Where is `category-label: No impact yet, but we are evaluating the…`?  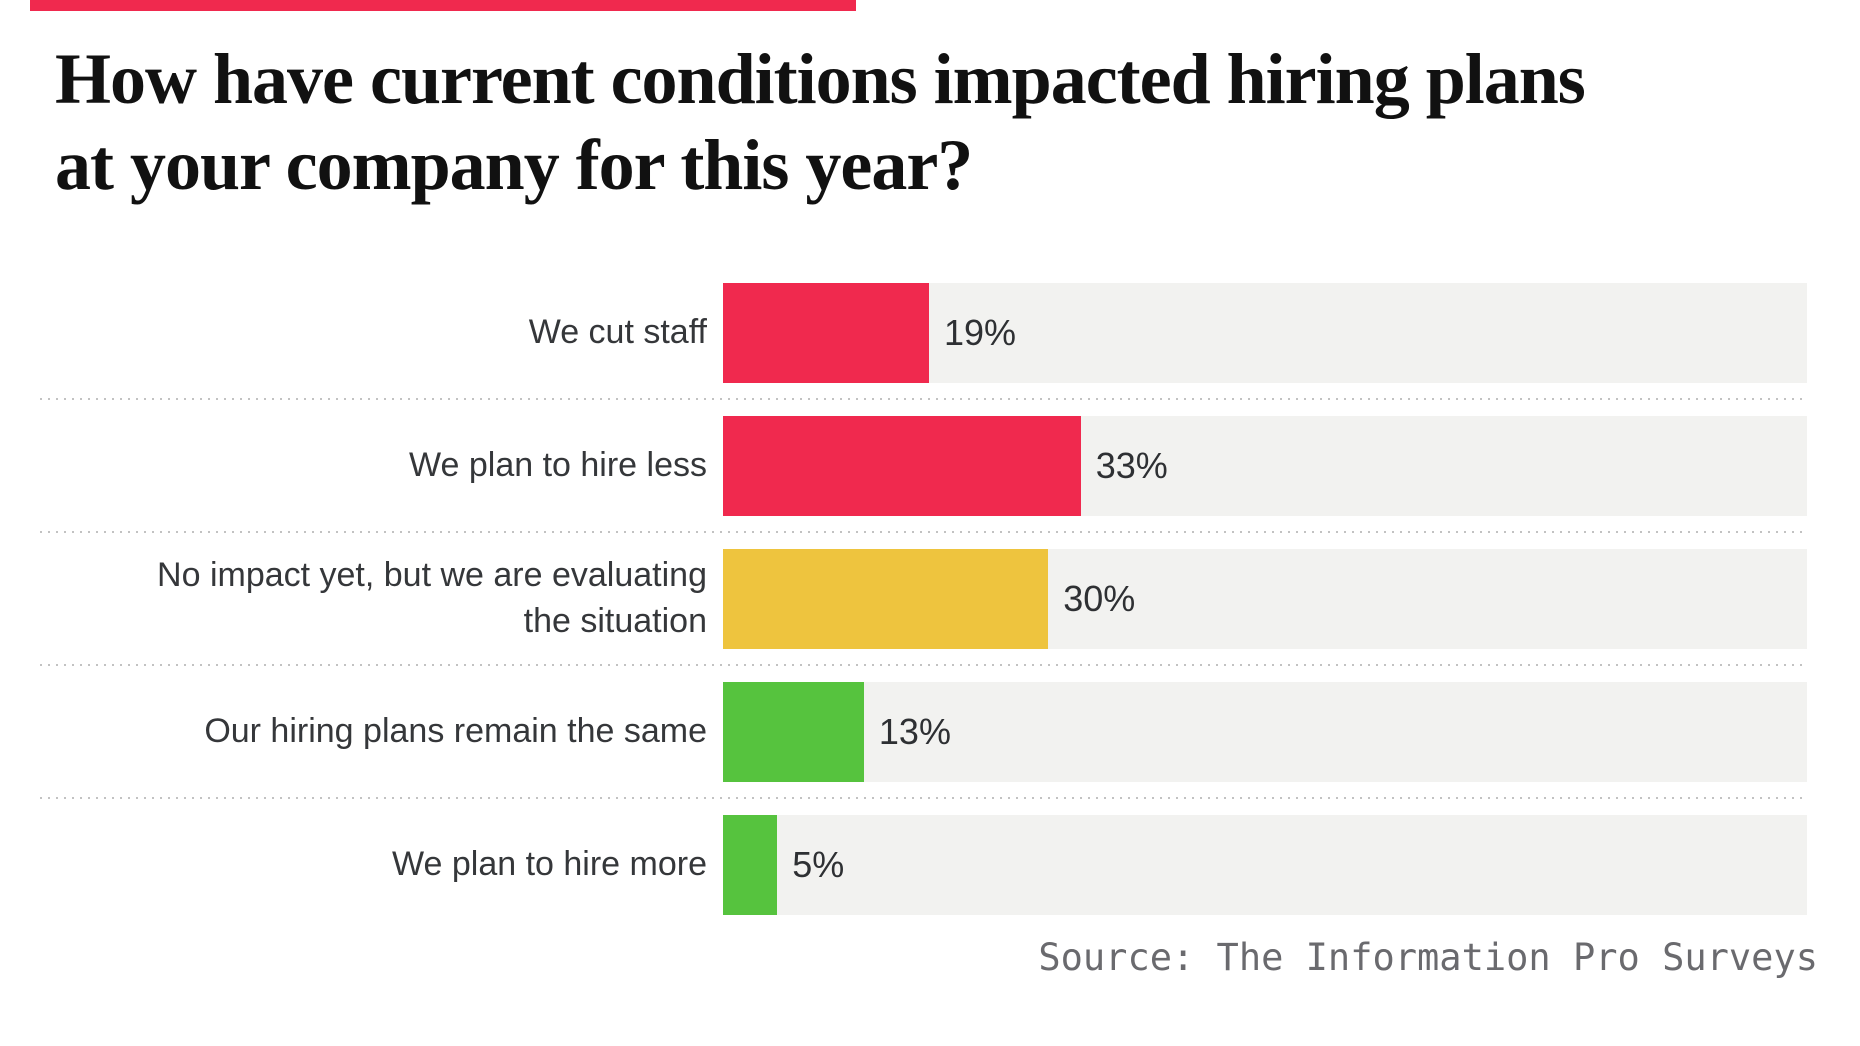
category-label: No impact yet, but we are evaluating the… is located at coordinates (432, 598).